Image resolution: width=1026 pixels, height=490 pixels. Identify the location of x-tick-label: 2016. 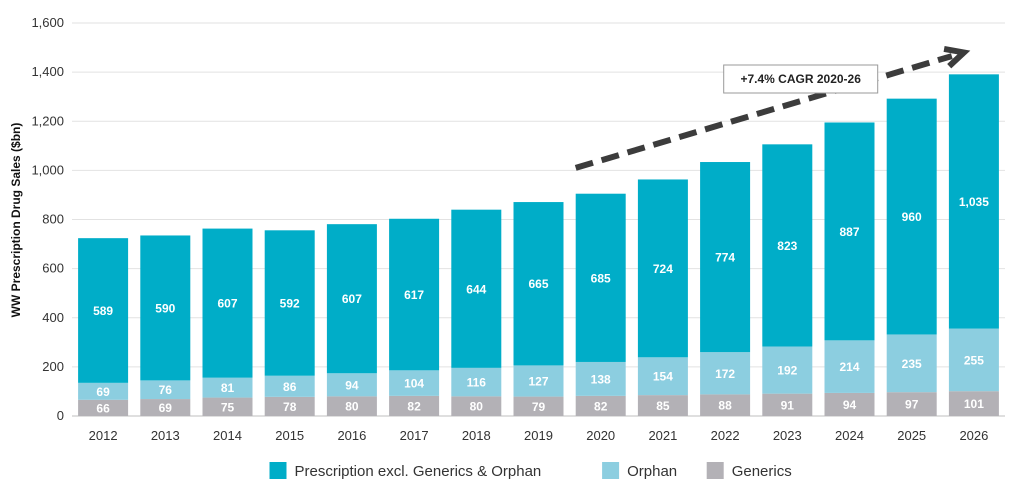
(351, 435).